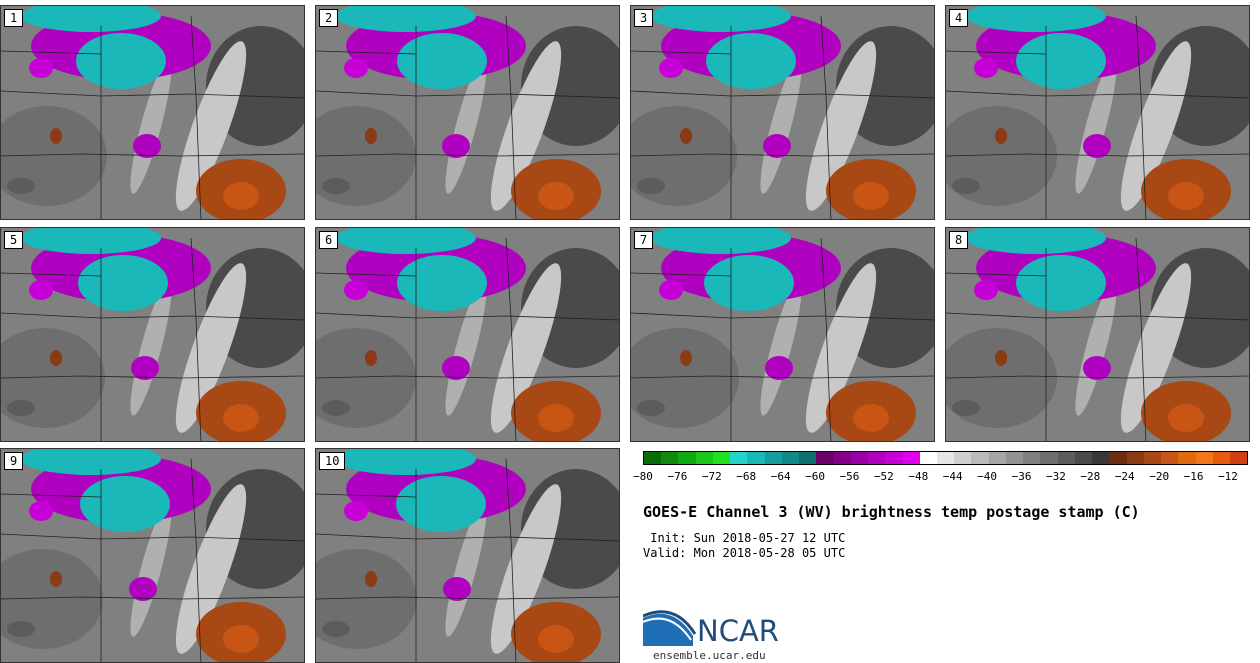 The image size is (1260, 663). What do you see at coordinates (14, 461) in the screenshot?
I see `panel-number-label: 9` at bounding box center [14, 461].